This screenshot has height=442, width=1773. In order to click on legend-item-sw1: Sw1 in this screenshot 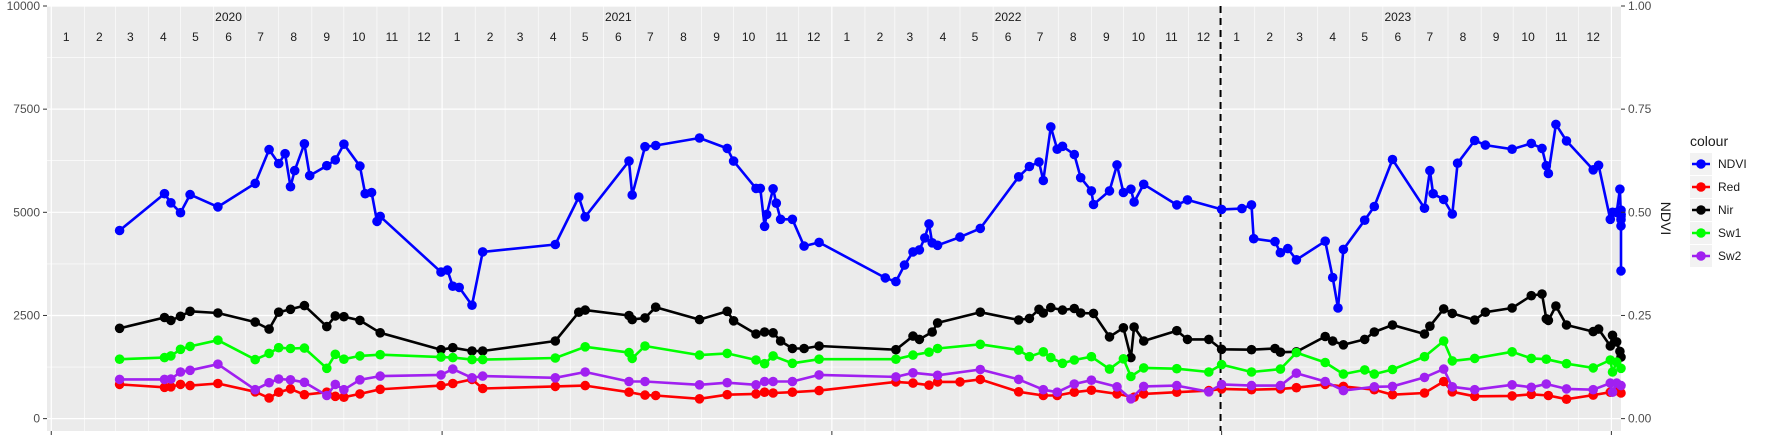, I will do `click(1716, 233)`.